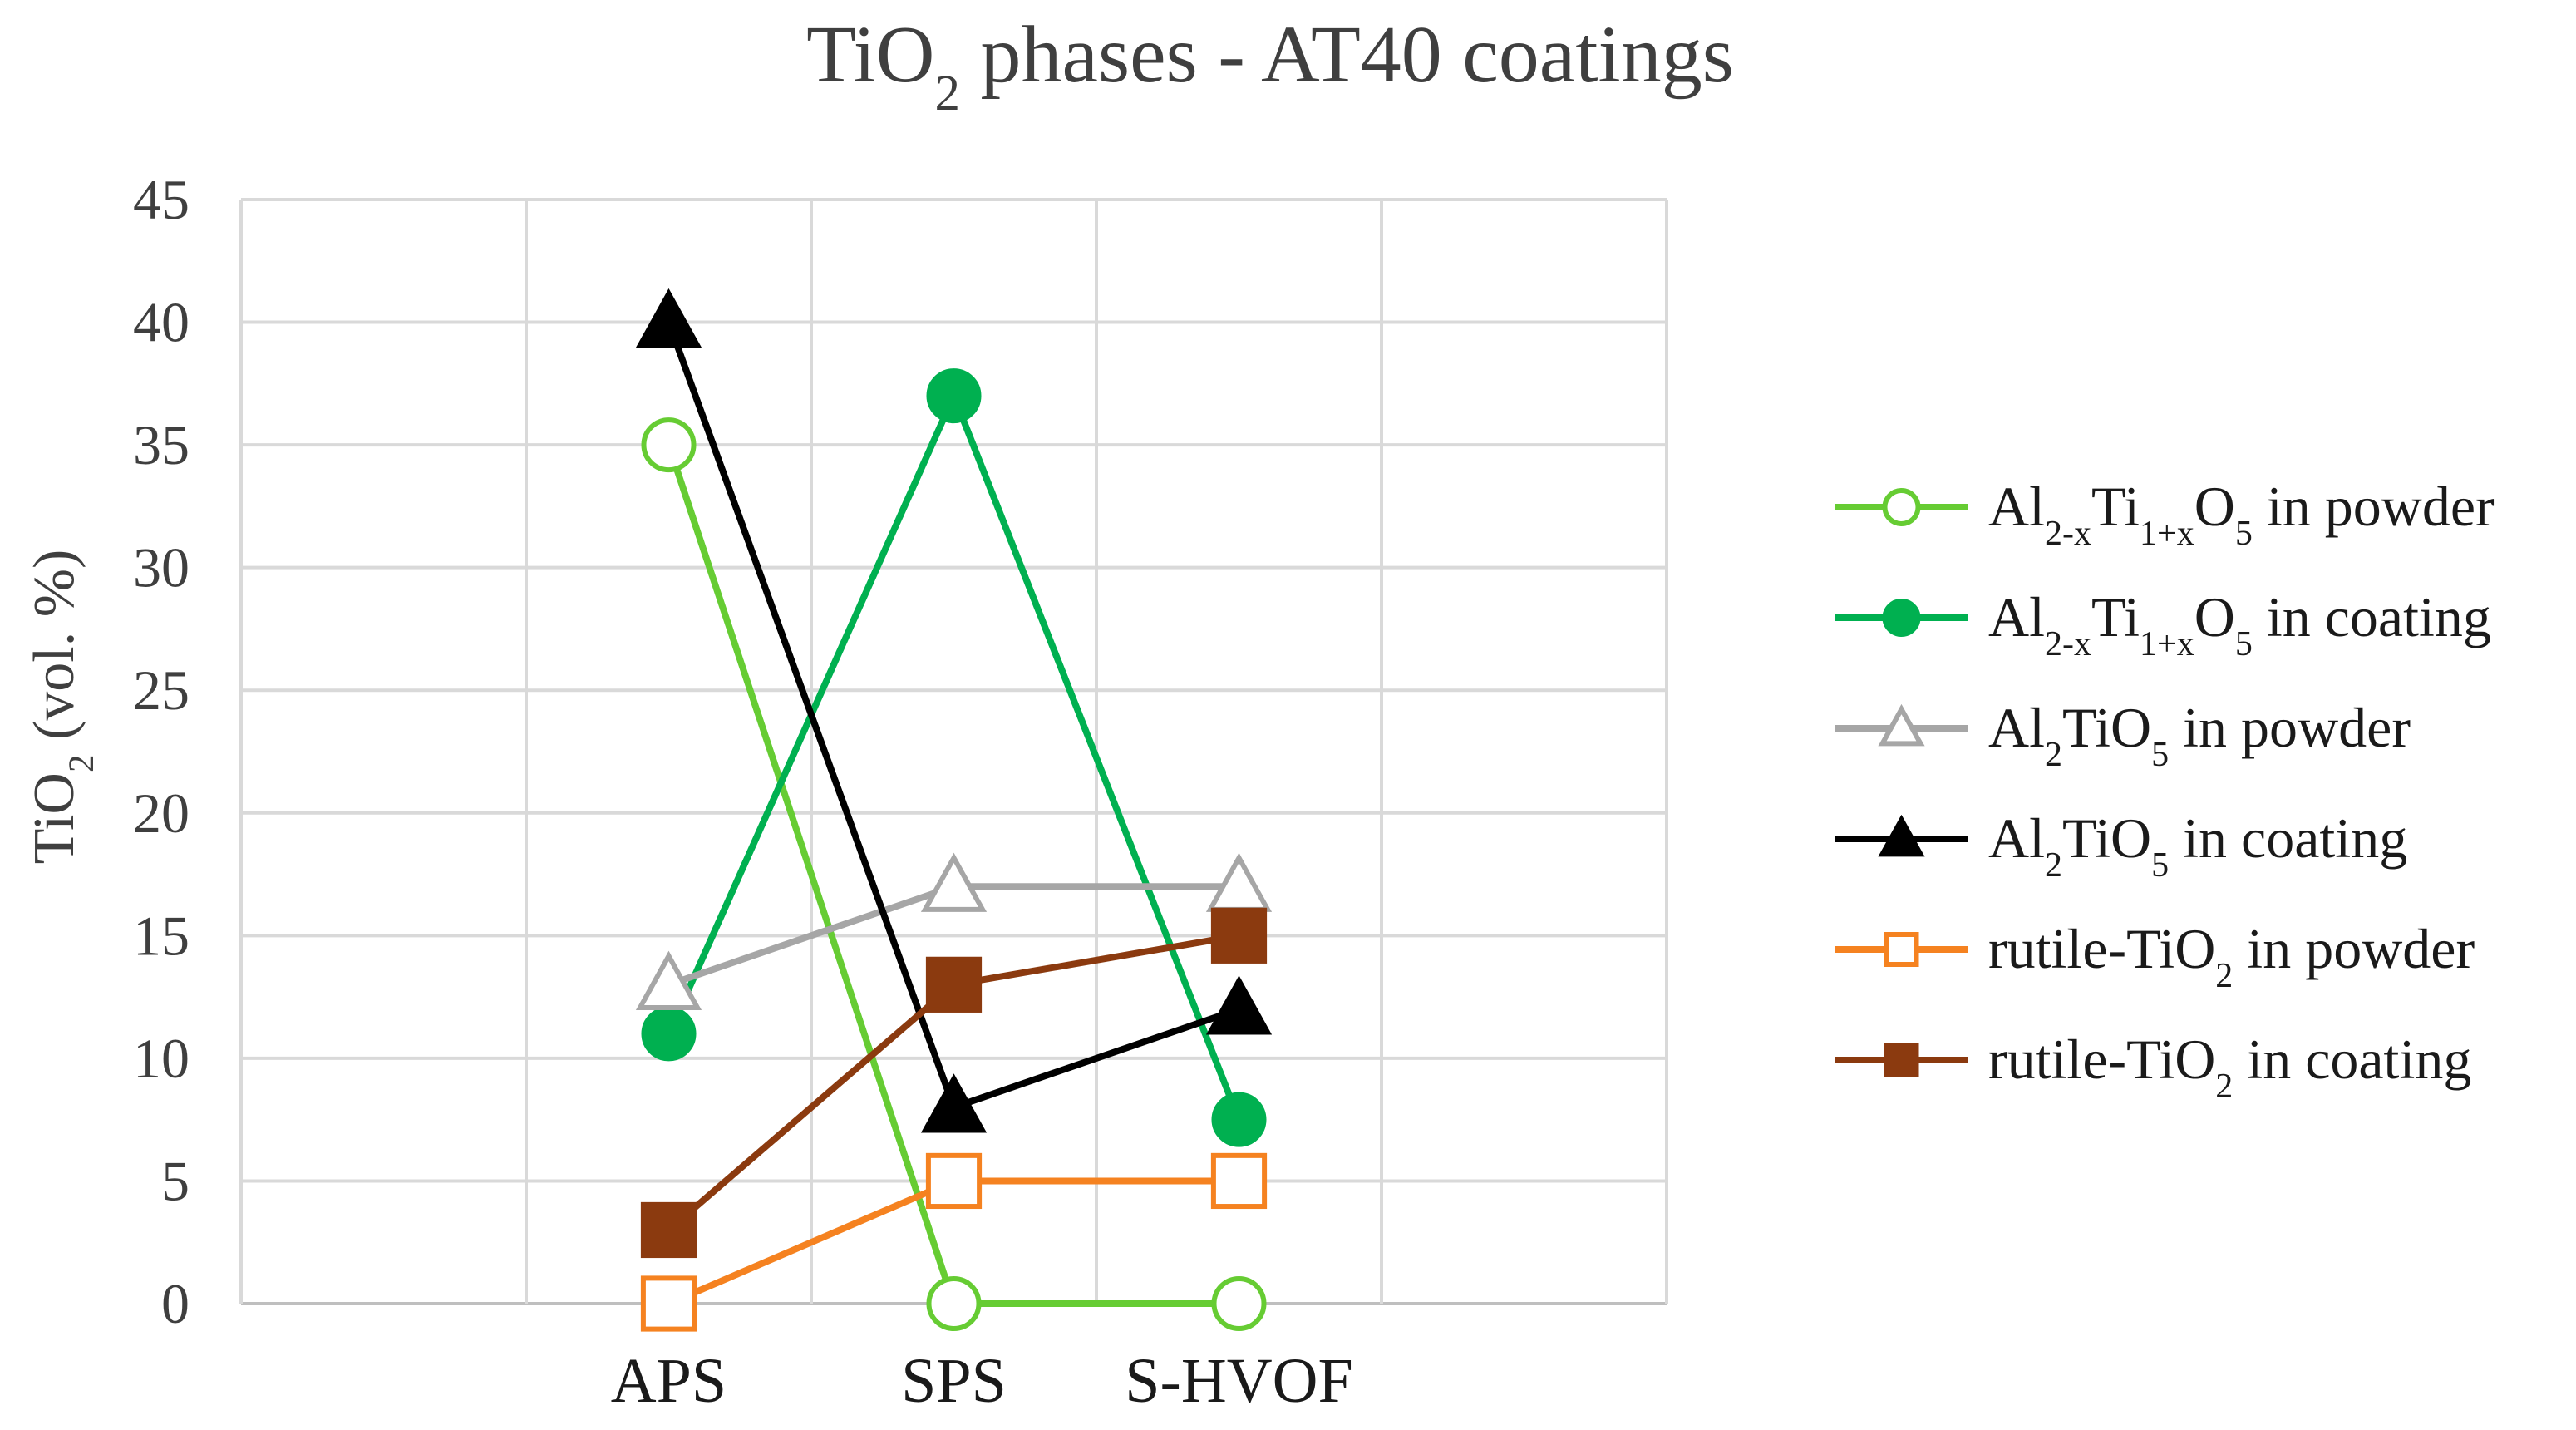 The width and height of the screenshot is (2576, 1430). I want to click on y-axis-ticks: 0 5 10 15 20 25 30 35 40 45, so click(161, 751).